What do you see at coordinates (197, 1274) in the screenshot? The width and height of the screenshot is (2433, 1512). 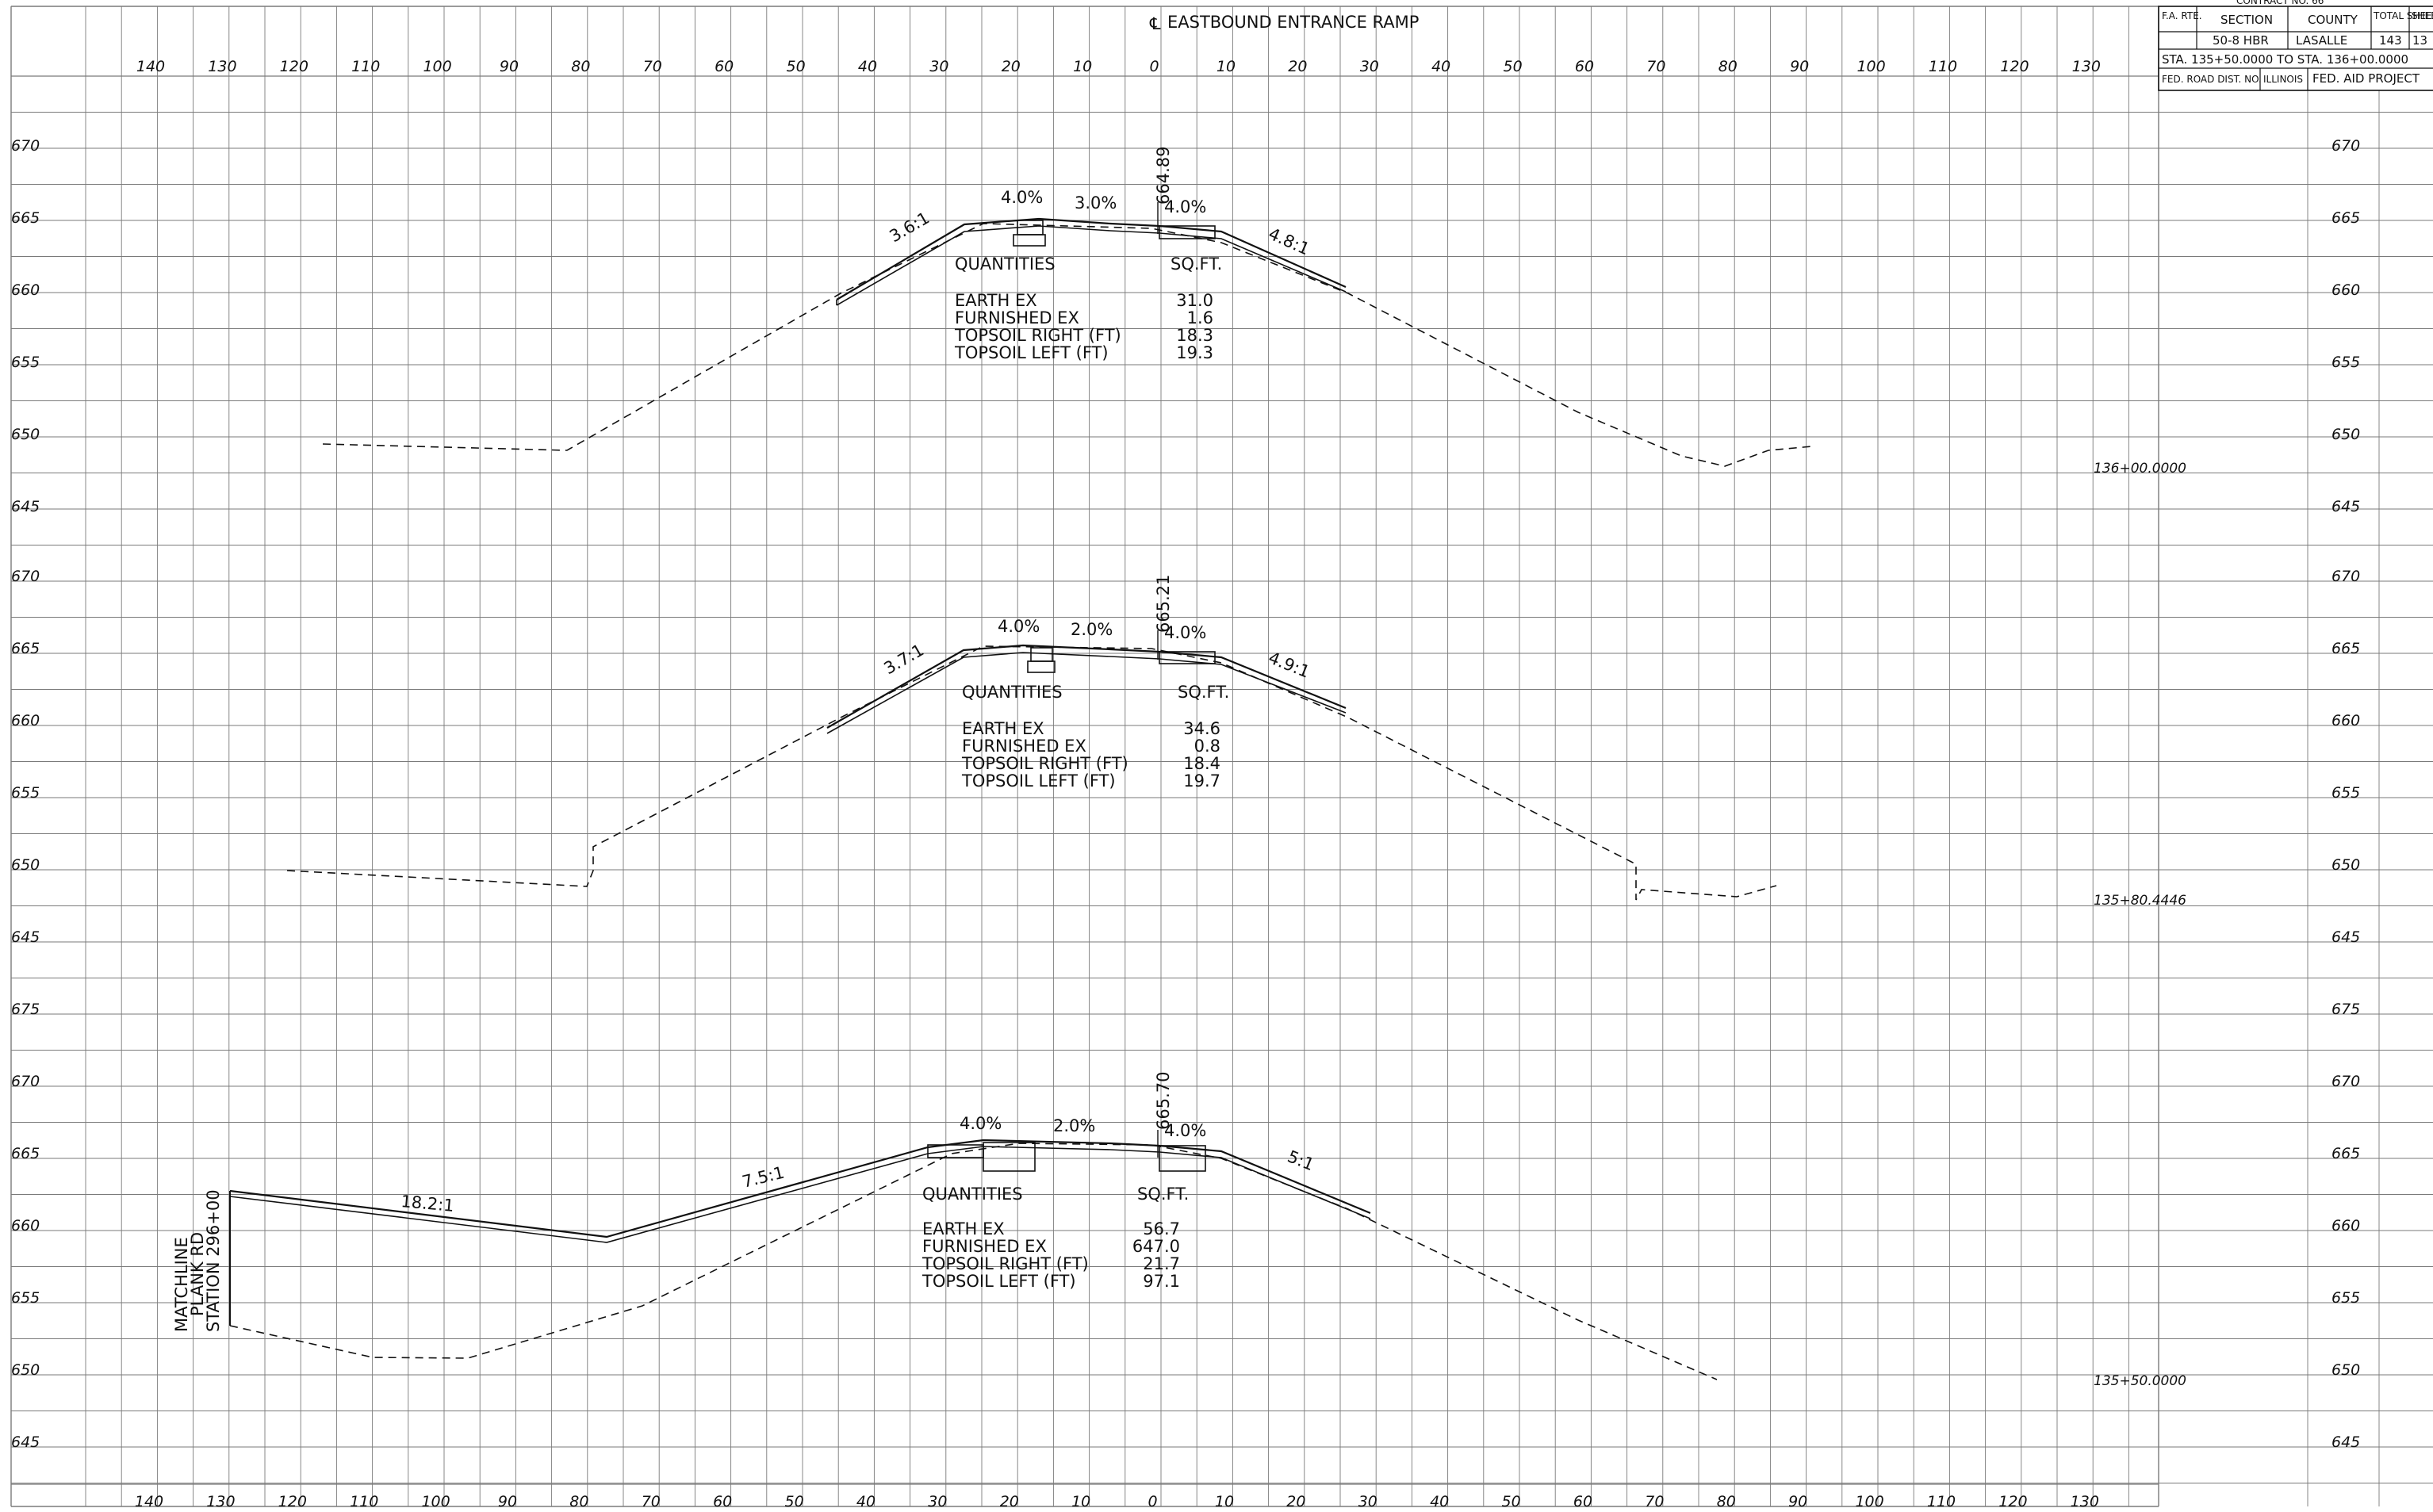 I see `matchline-road: PLANK RD` at bounding box center [197, 1274].